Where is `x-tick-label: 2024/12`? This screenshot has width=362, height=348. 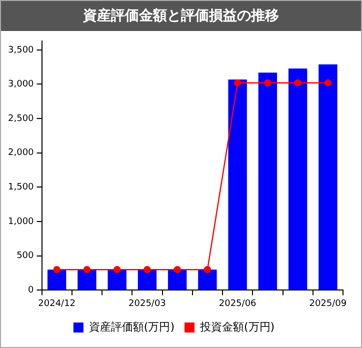 x-tick-label: 2024/12 is located at coordinates (57, 303).